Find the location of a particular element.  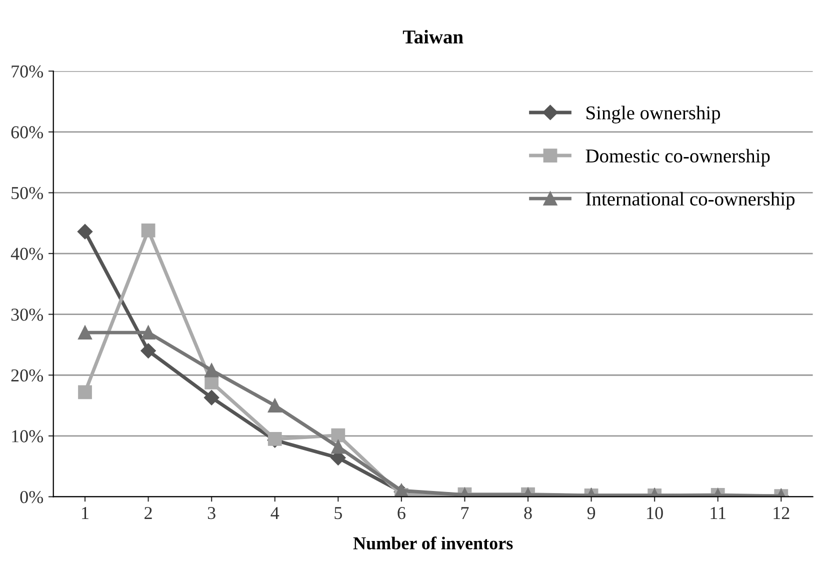

x-tick-label: 7 is located at coordinates (465, 513).